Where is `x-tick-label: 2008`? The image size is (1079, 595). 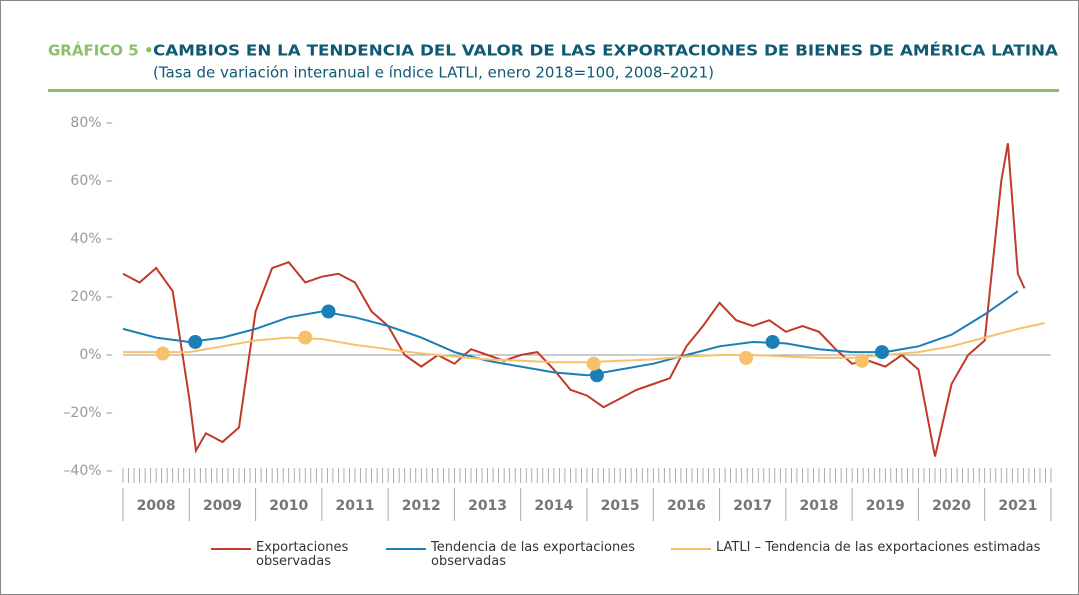 x-tick-label: 2008 is located at coordinates (156, 506).